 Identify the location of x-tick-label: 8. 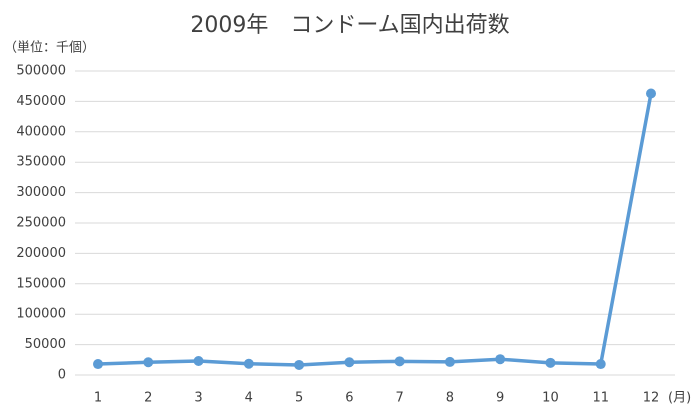
(450, 398).